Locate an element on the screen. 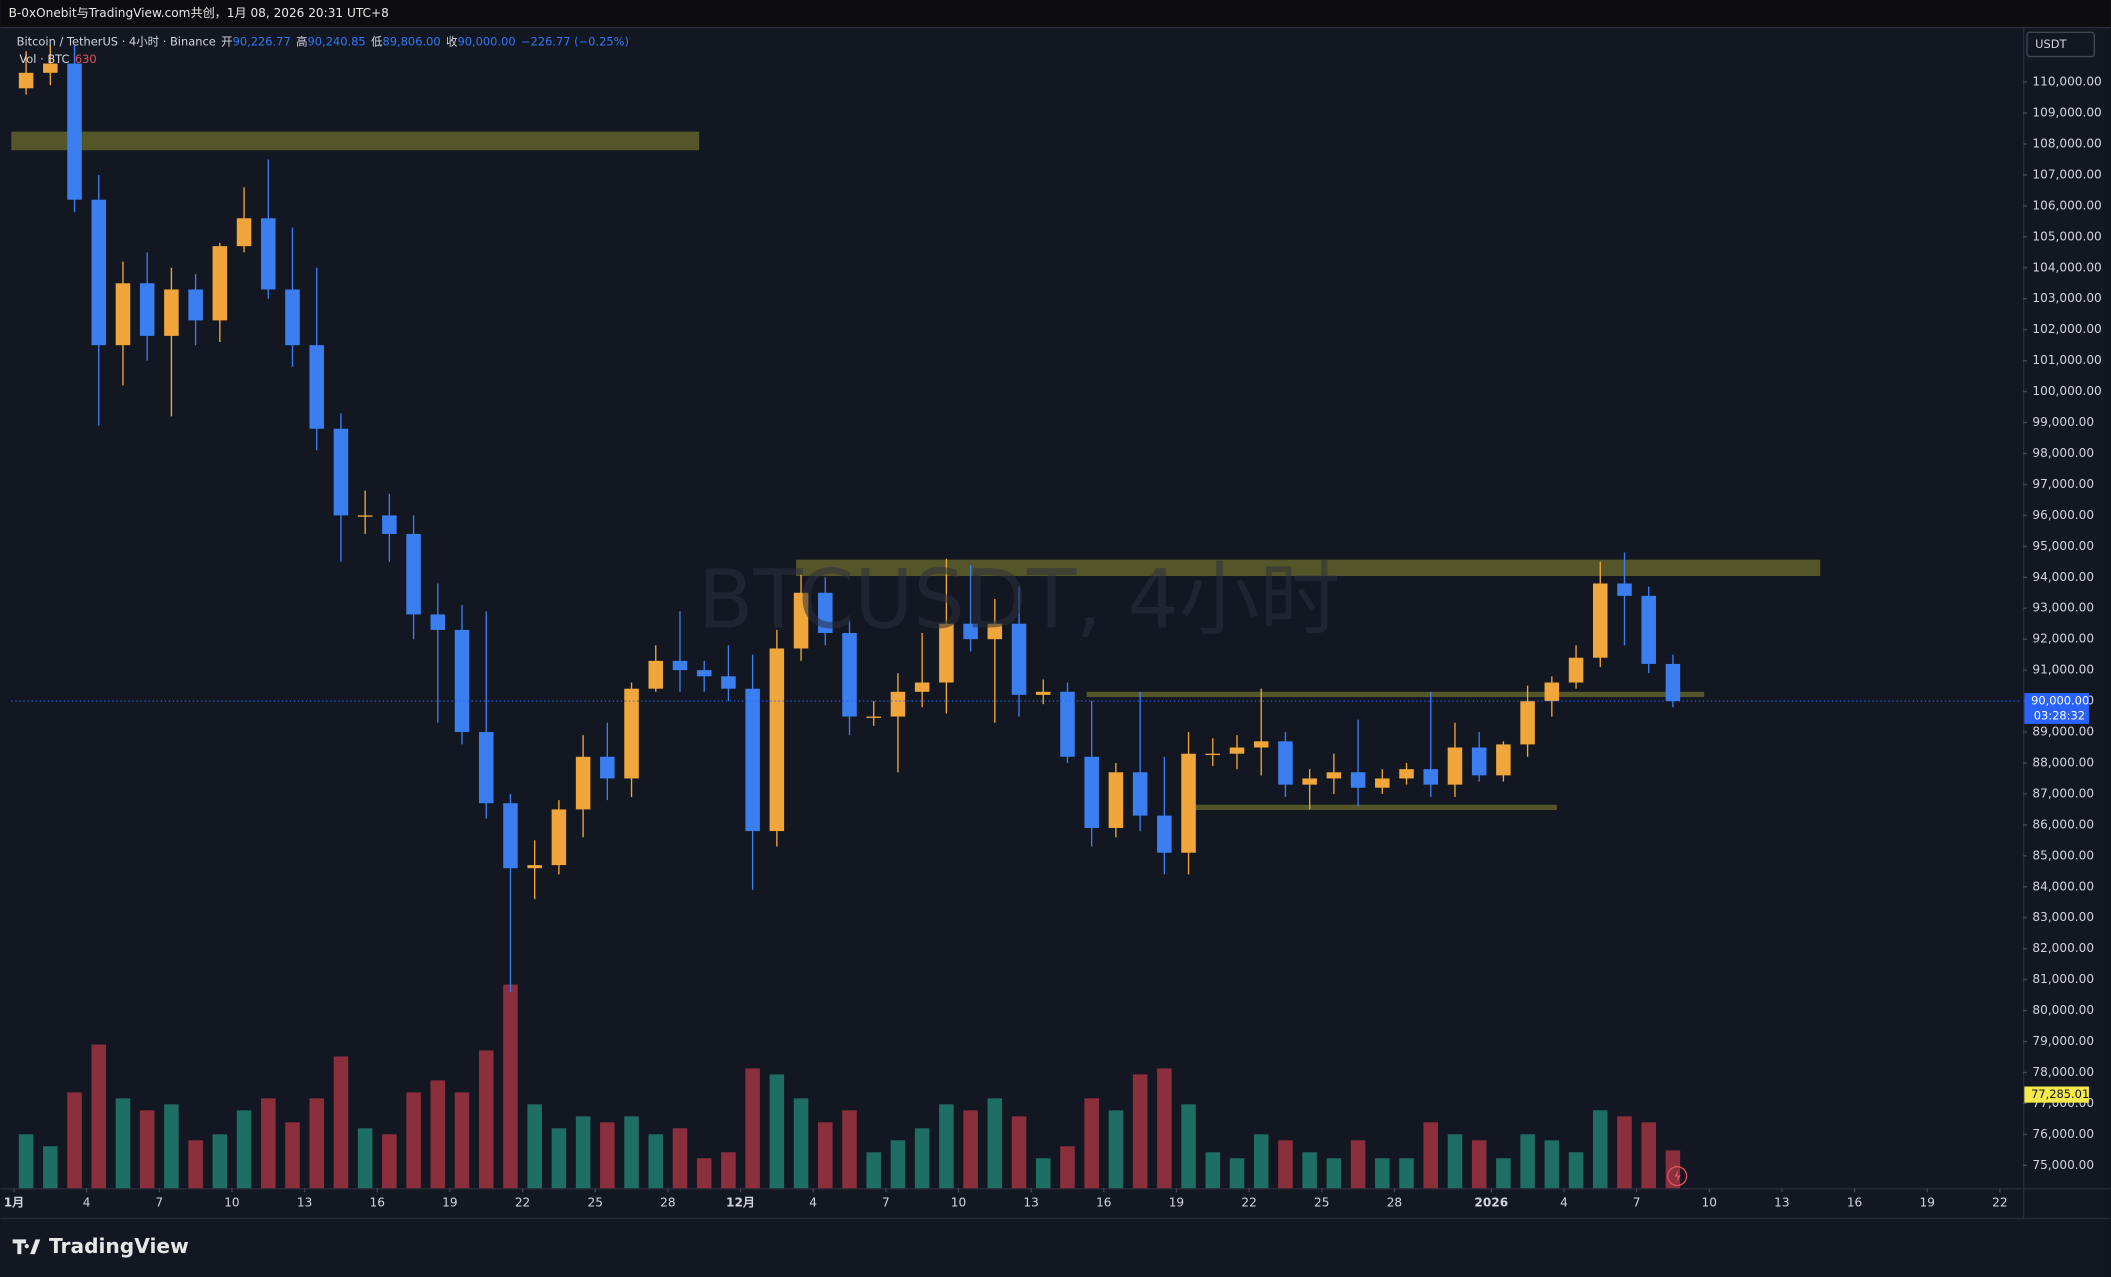  label: 开 is located at coordinates (226, 41).